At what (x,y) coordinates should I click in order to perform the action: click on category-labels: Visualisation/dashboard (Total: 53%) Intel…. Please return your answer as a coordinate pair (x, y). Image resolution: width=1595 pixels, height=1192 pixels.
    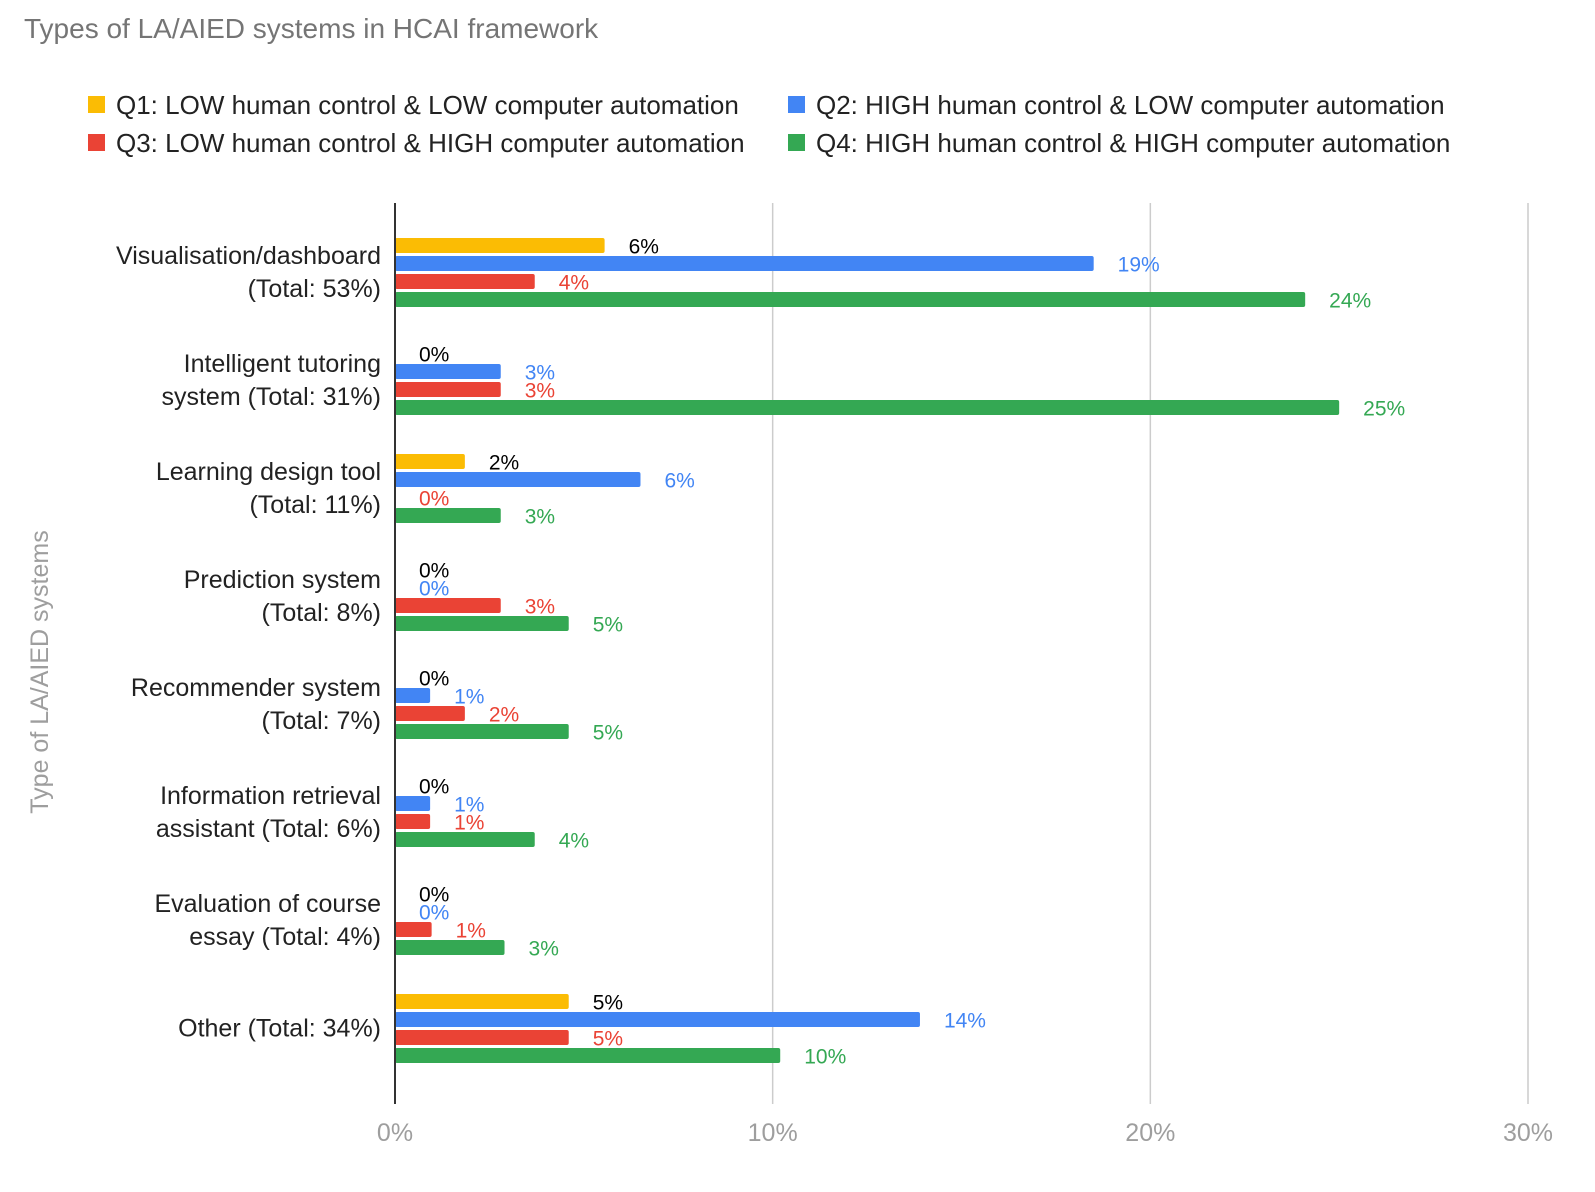
    Looking at the image, I should click on (248, 642).